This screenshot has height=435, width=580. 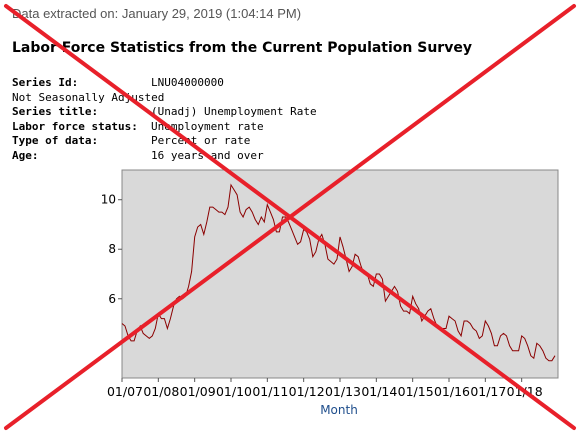 What do you see at coordinates (198, 391) in the screenshot?
I see `x-tick-label: 01/09` at bounding box center [198, 391].